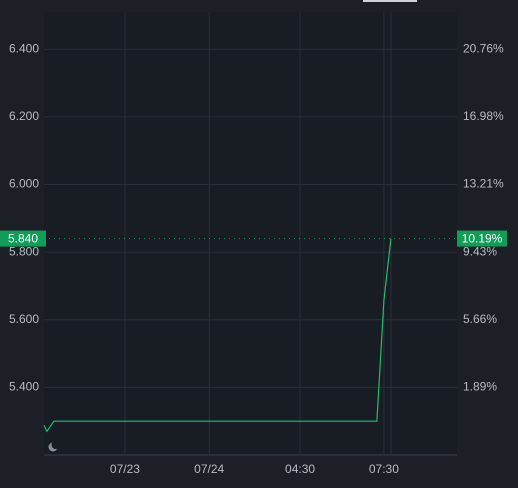  Describe the element at coordinates (480, 251) in the screenshot. I see `y2-tick-label: 9.43%` at that location.